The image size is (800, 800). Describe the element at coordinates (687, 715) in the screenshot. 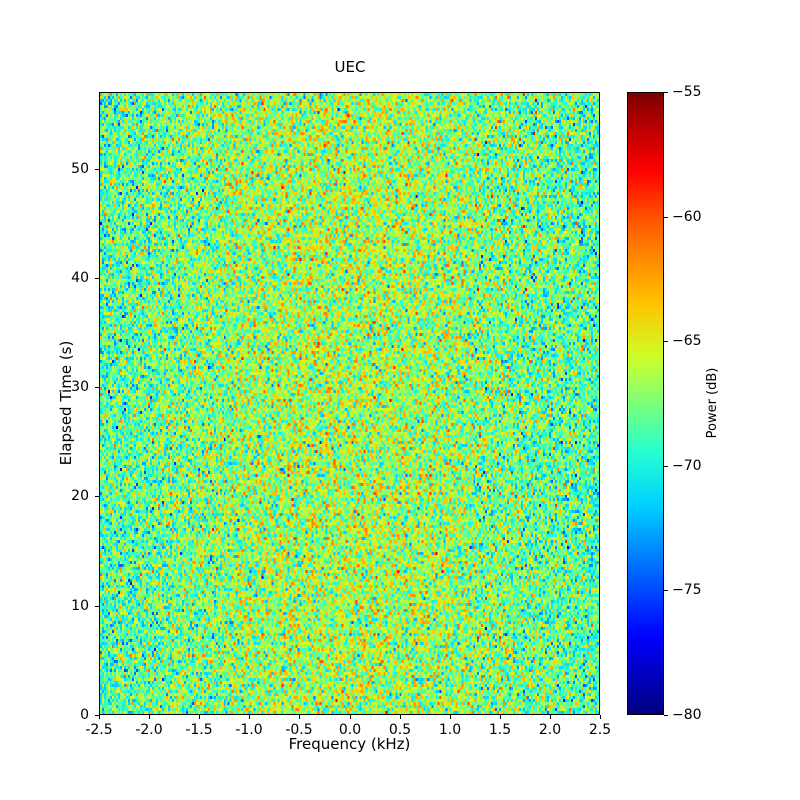

I see `colorbar-tick-label: −80` at that location.